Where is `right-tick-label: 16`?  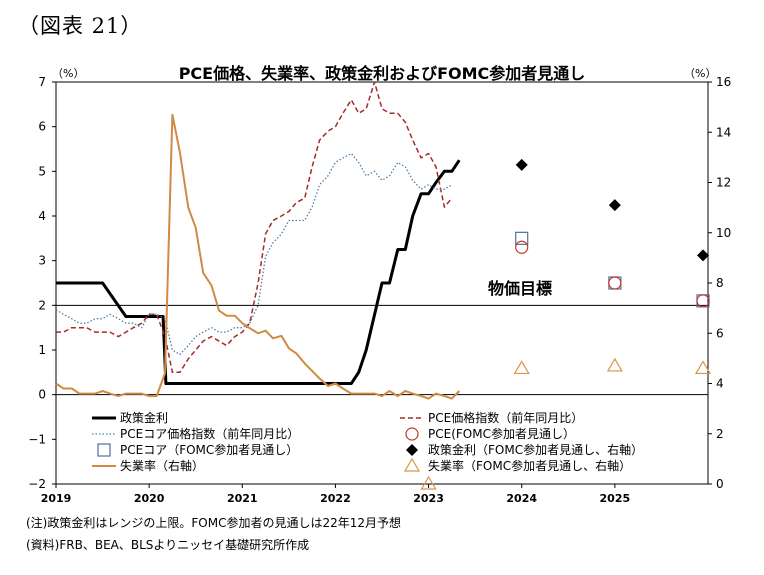
right-tick-label: 16 is located at coordinates (723, 82).